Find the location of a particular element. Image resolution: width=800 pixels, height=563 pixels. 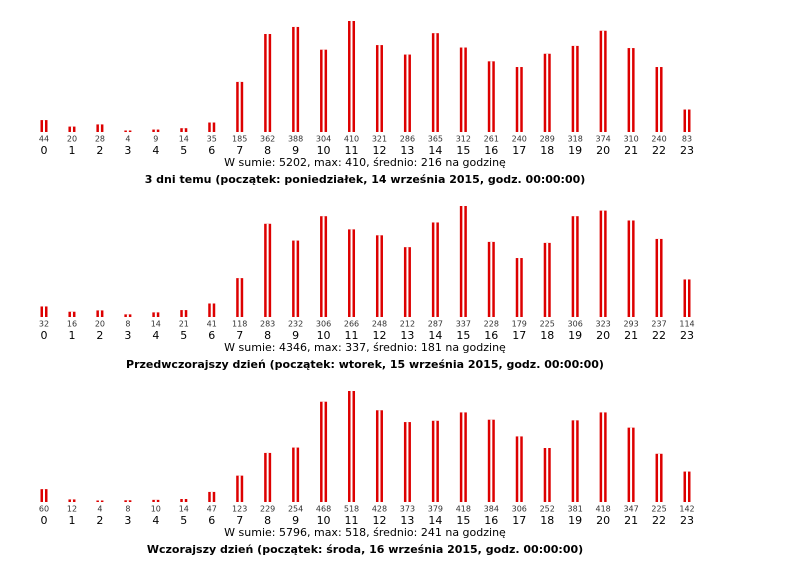

value-label: 287 is located at coordinates (435, 324).